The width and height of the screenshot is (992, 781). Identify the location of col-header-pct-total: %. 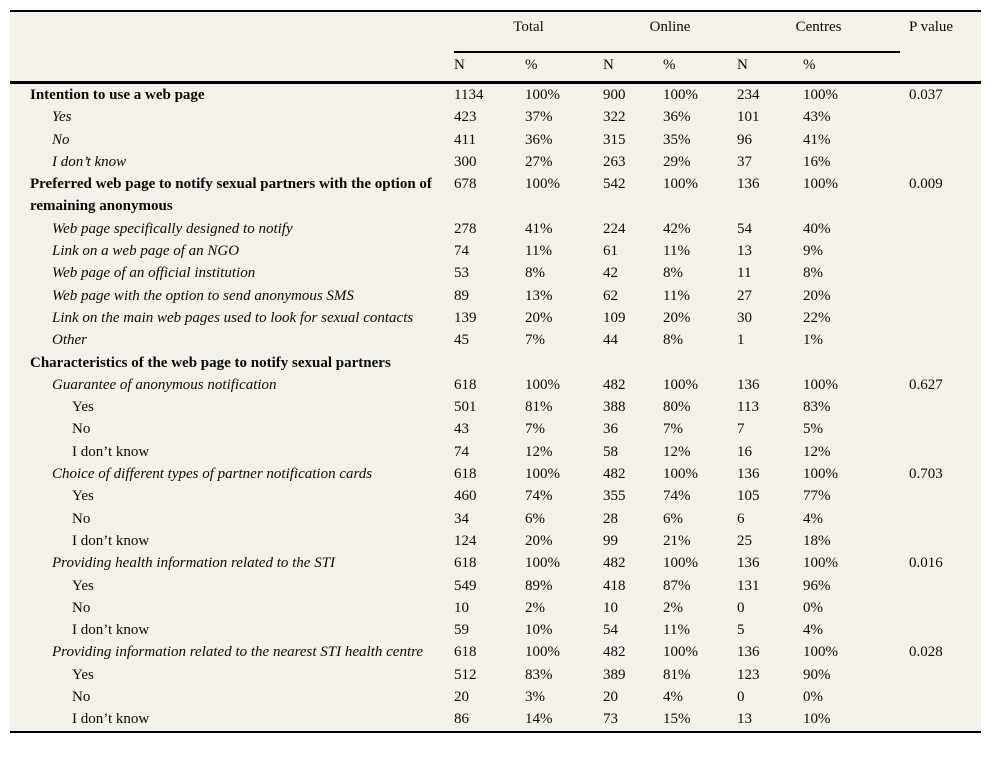
(564, 68).